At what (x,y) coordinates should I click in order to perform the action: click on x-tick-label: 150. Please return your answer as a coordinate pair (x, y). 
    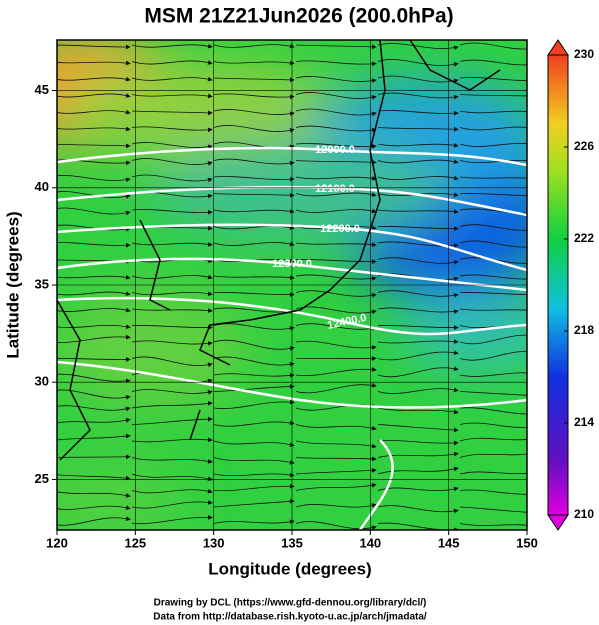
    Looking at the image, I should click on (527, 542).